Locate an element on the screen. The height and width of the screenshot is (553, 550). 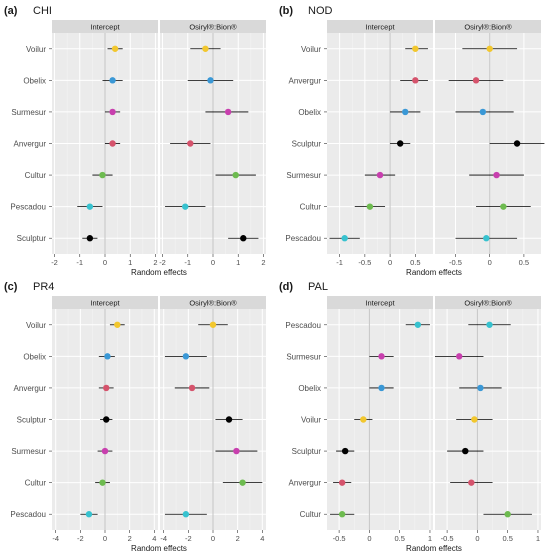
panel-title: CHI is located at coordinates (42, 11).